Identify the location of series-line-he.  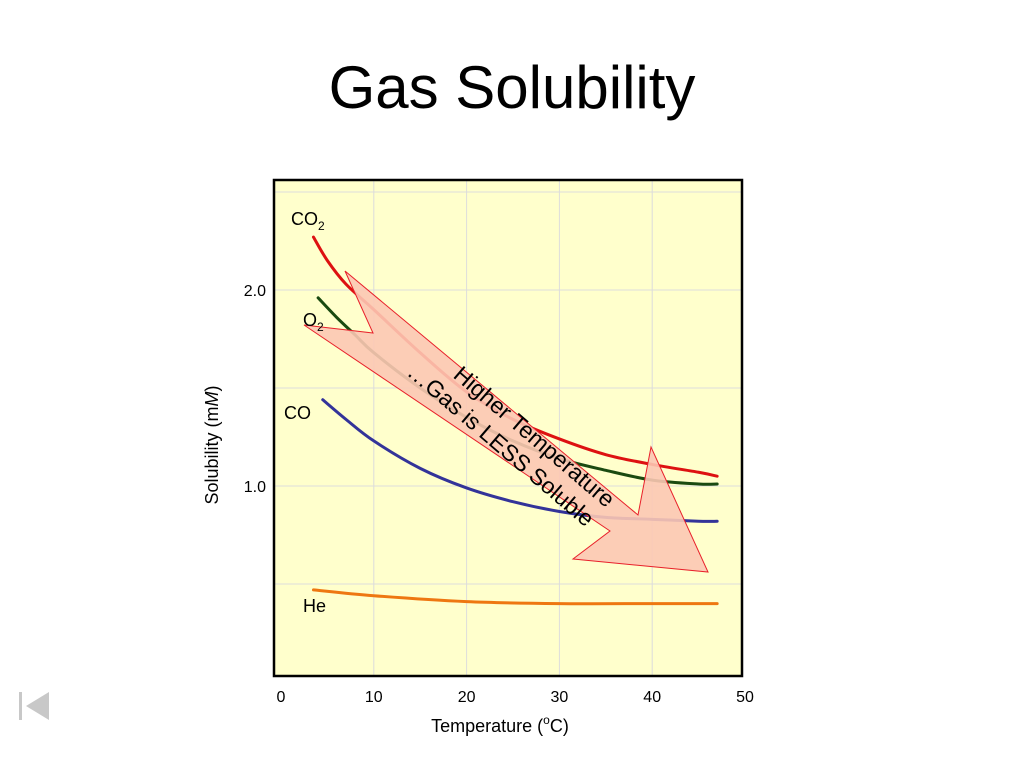
(515, 597).